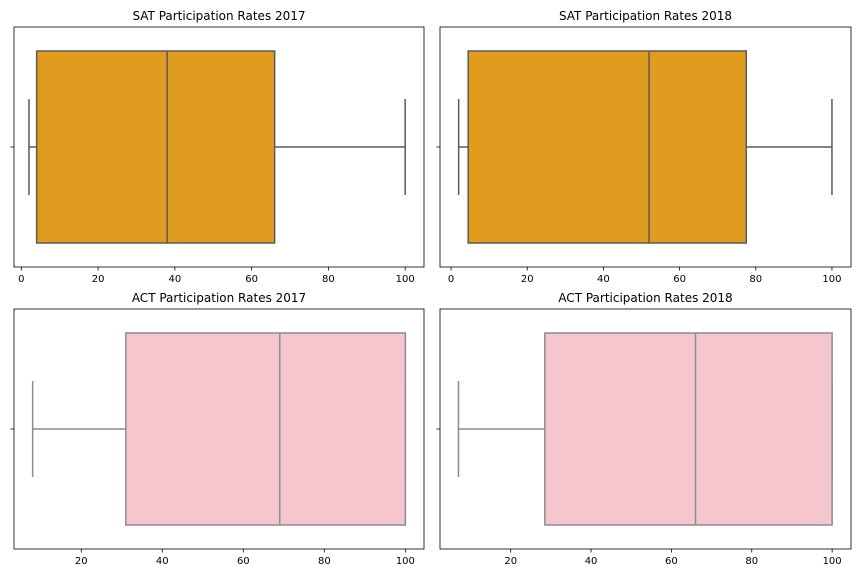 This screenshot has width=864, height=576. What do you see at coordinates (219, 298) in the screenshot?
I see `subplot-title: ACT Participation Rates 2017` at bounding box center [219, 298].